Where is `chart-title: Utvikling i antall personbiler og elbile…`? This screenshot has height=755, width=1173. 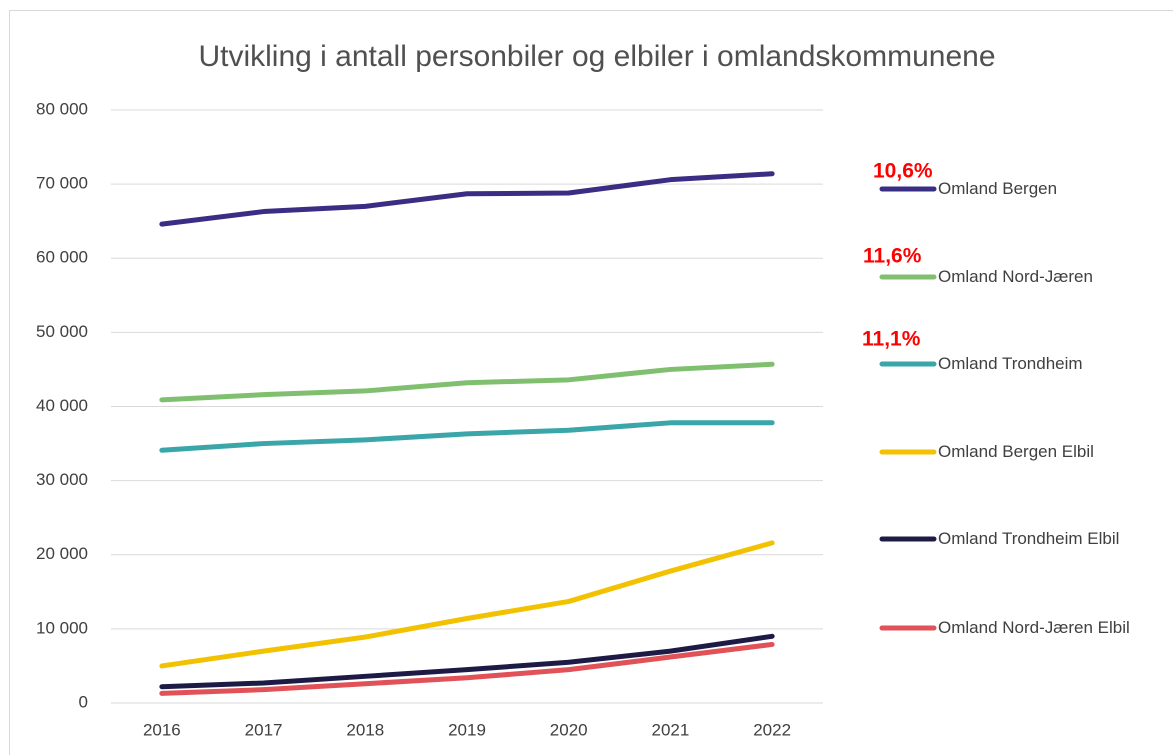
chart-title: Utvikling i antall personbiler og elbile… is located at coordinates (596, 56).